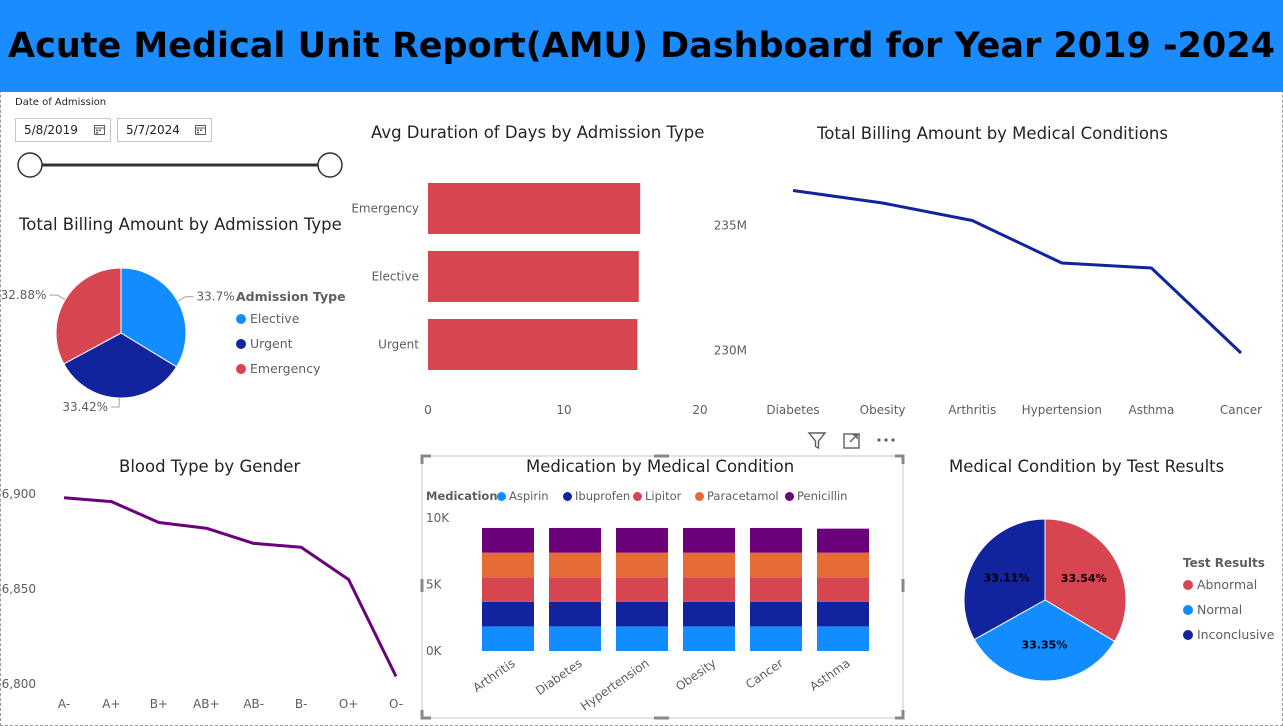  Describe the element at coordinates (63, 130) in the screenshot. I see `start-date-input: 5/8/2019` at that location.